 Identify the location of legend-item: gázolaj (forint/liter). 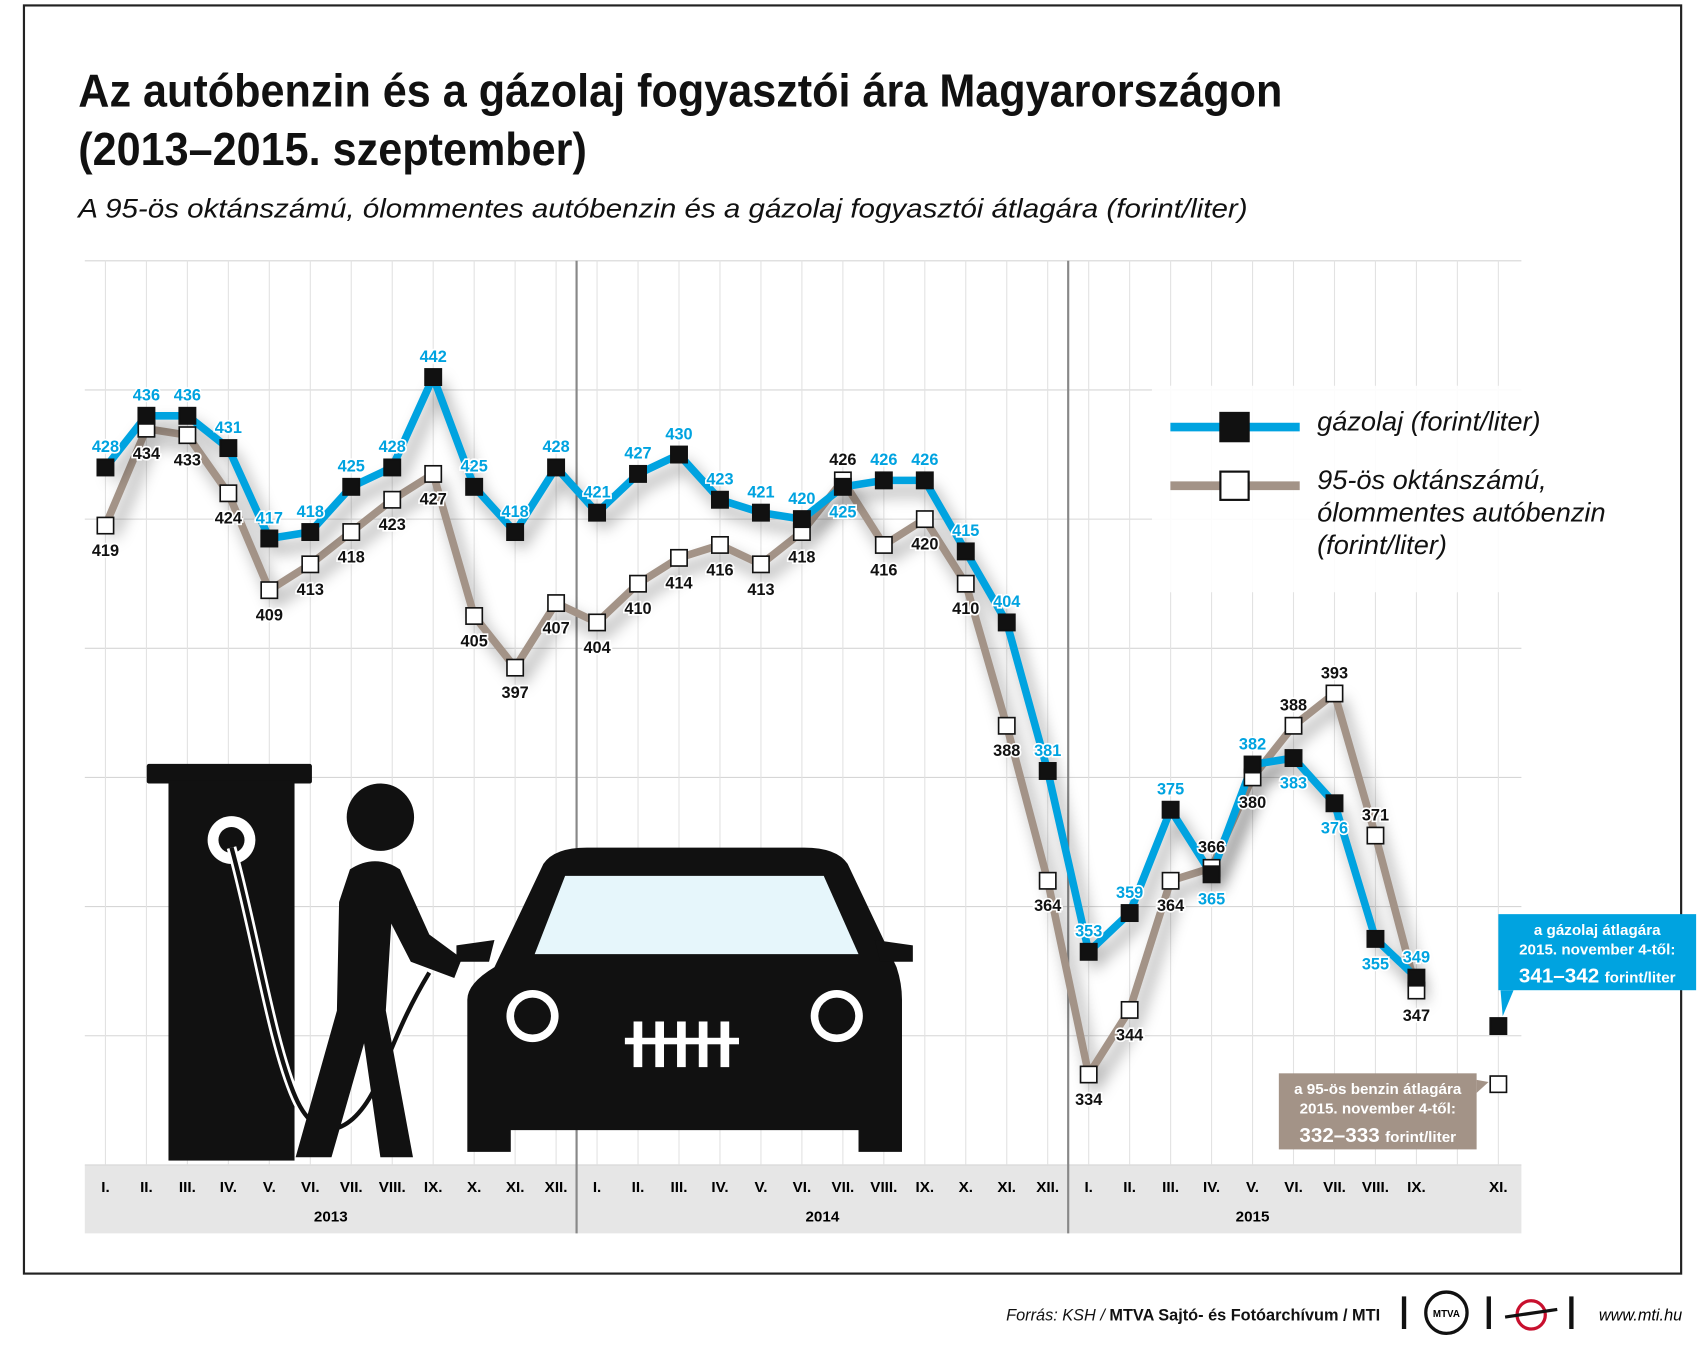
(1429, 421).